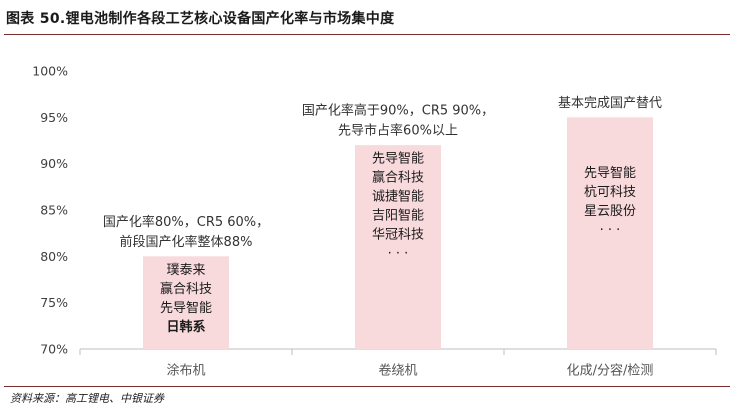 The width and height of the screenshot is (735, 407). What do you see at coordinates (54, 117) in the screenshot?
I see `y-tick-label: 95%` at bounding box center [54, 117].